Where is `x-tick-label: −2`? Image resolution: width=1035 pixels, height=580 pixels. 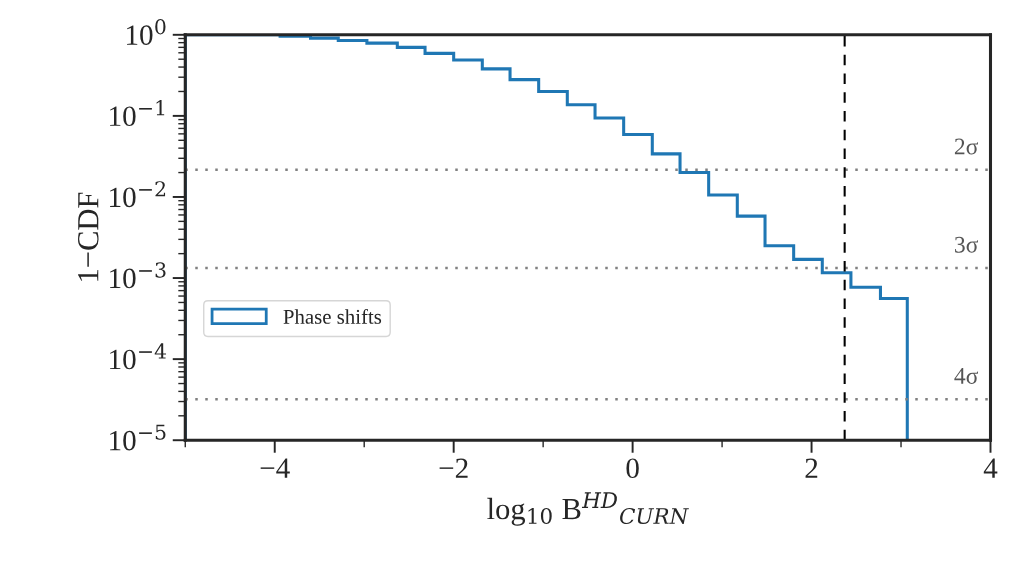
x-tick-label: −2 is located at coordinates (453, 468).